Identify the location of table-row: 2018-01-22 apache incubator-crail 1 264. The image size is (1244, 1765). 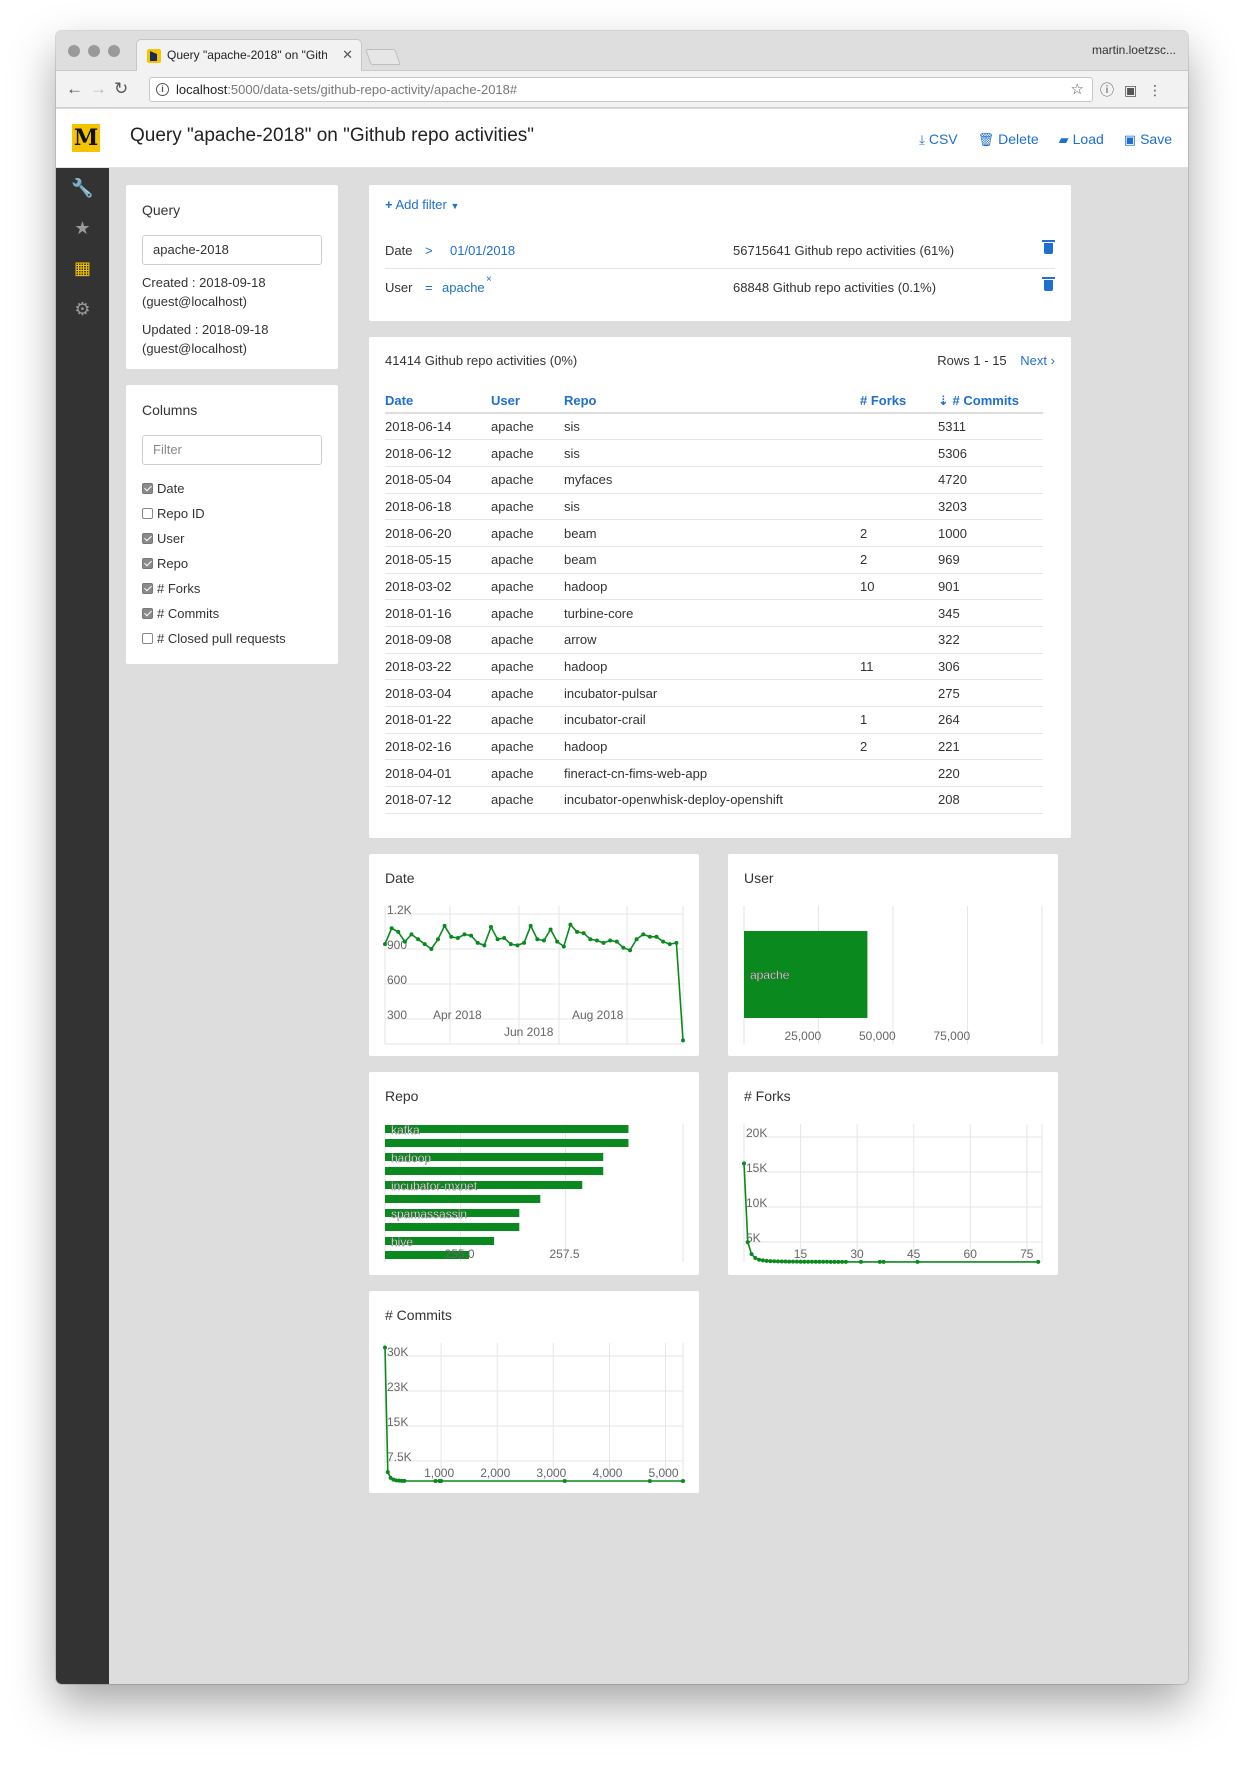
(714, 720).